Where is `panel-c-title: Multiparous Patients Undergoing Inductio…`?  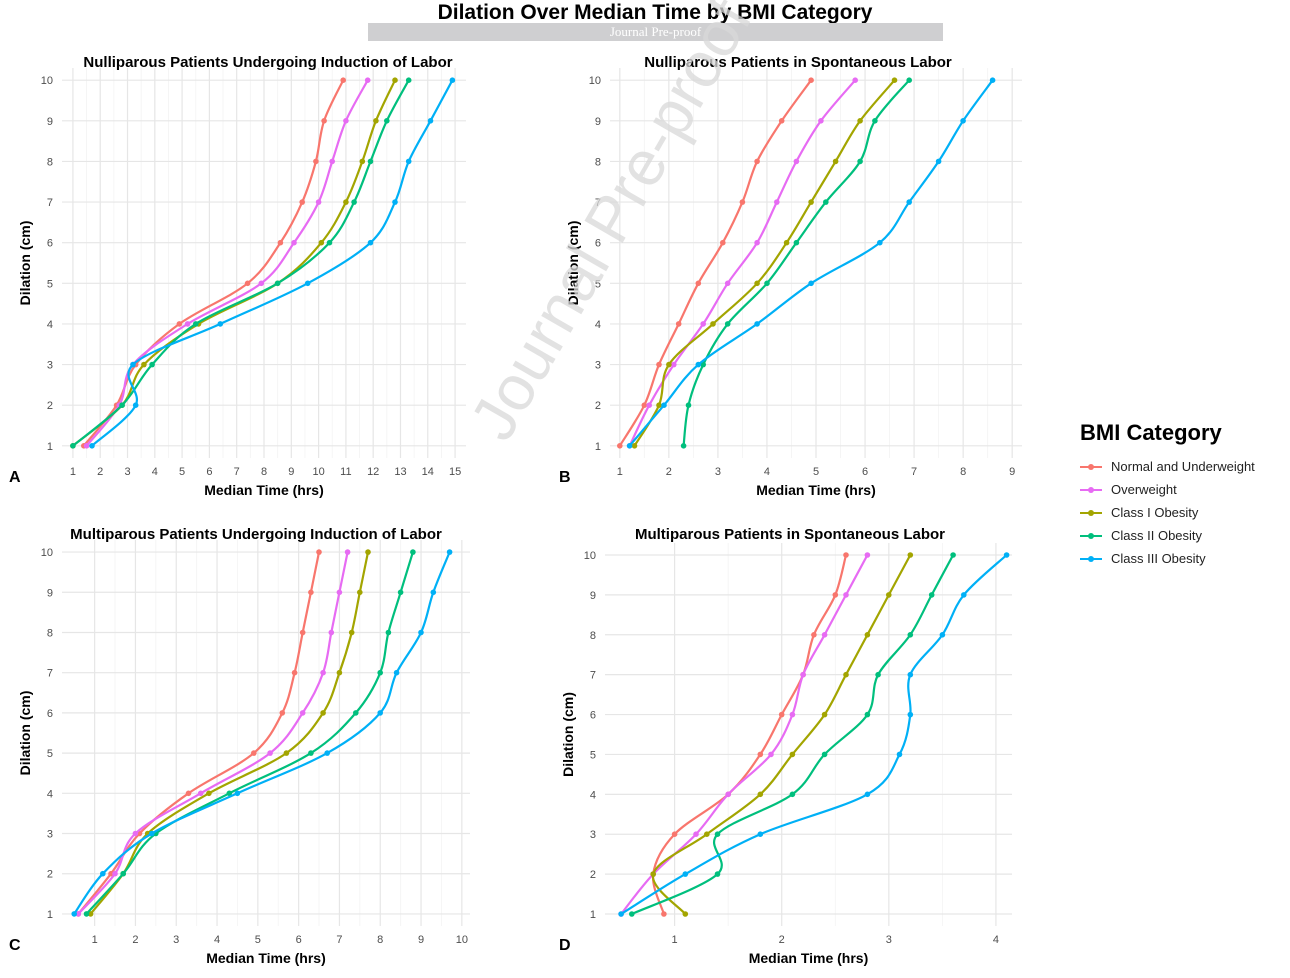
panel-c-title: Multiparous Patients Undergoing Inductio… is located at coordinates (256, 534).